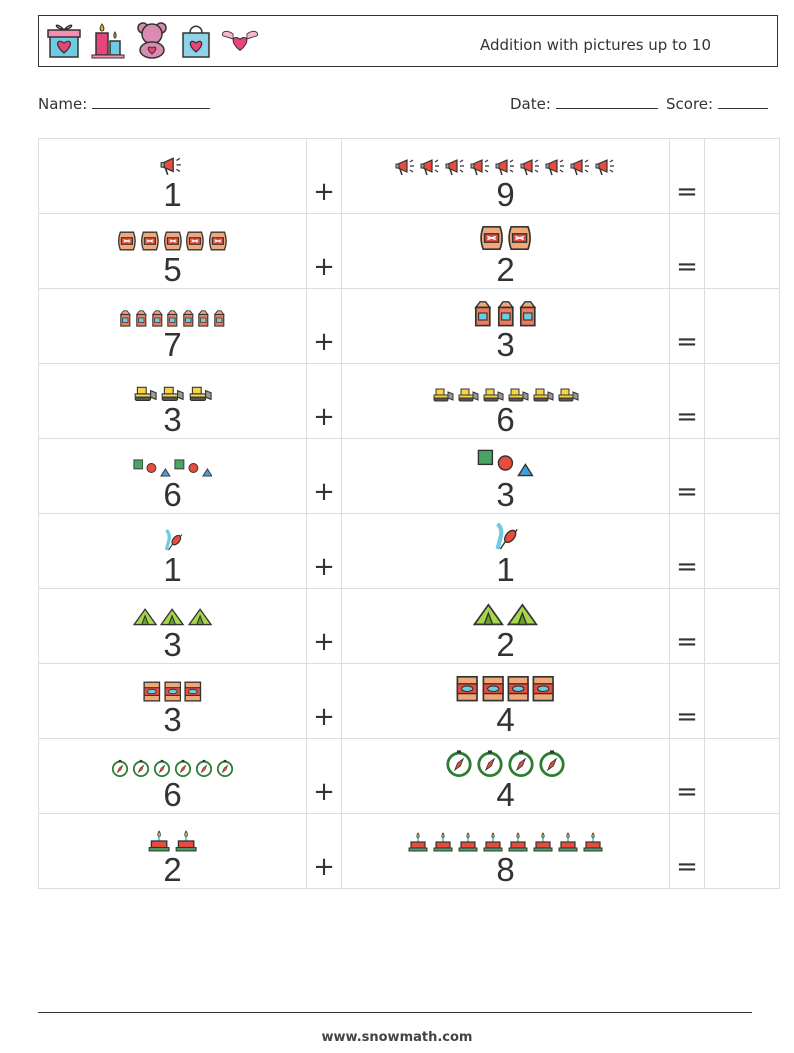 The width and height of the screenshot is (794, 1053). Describe the element at coordinates (151, 101) in the screenshot. I see `name-blank` at that location.